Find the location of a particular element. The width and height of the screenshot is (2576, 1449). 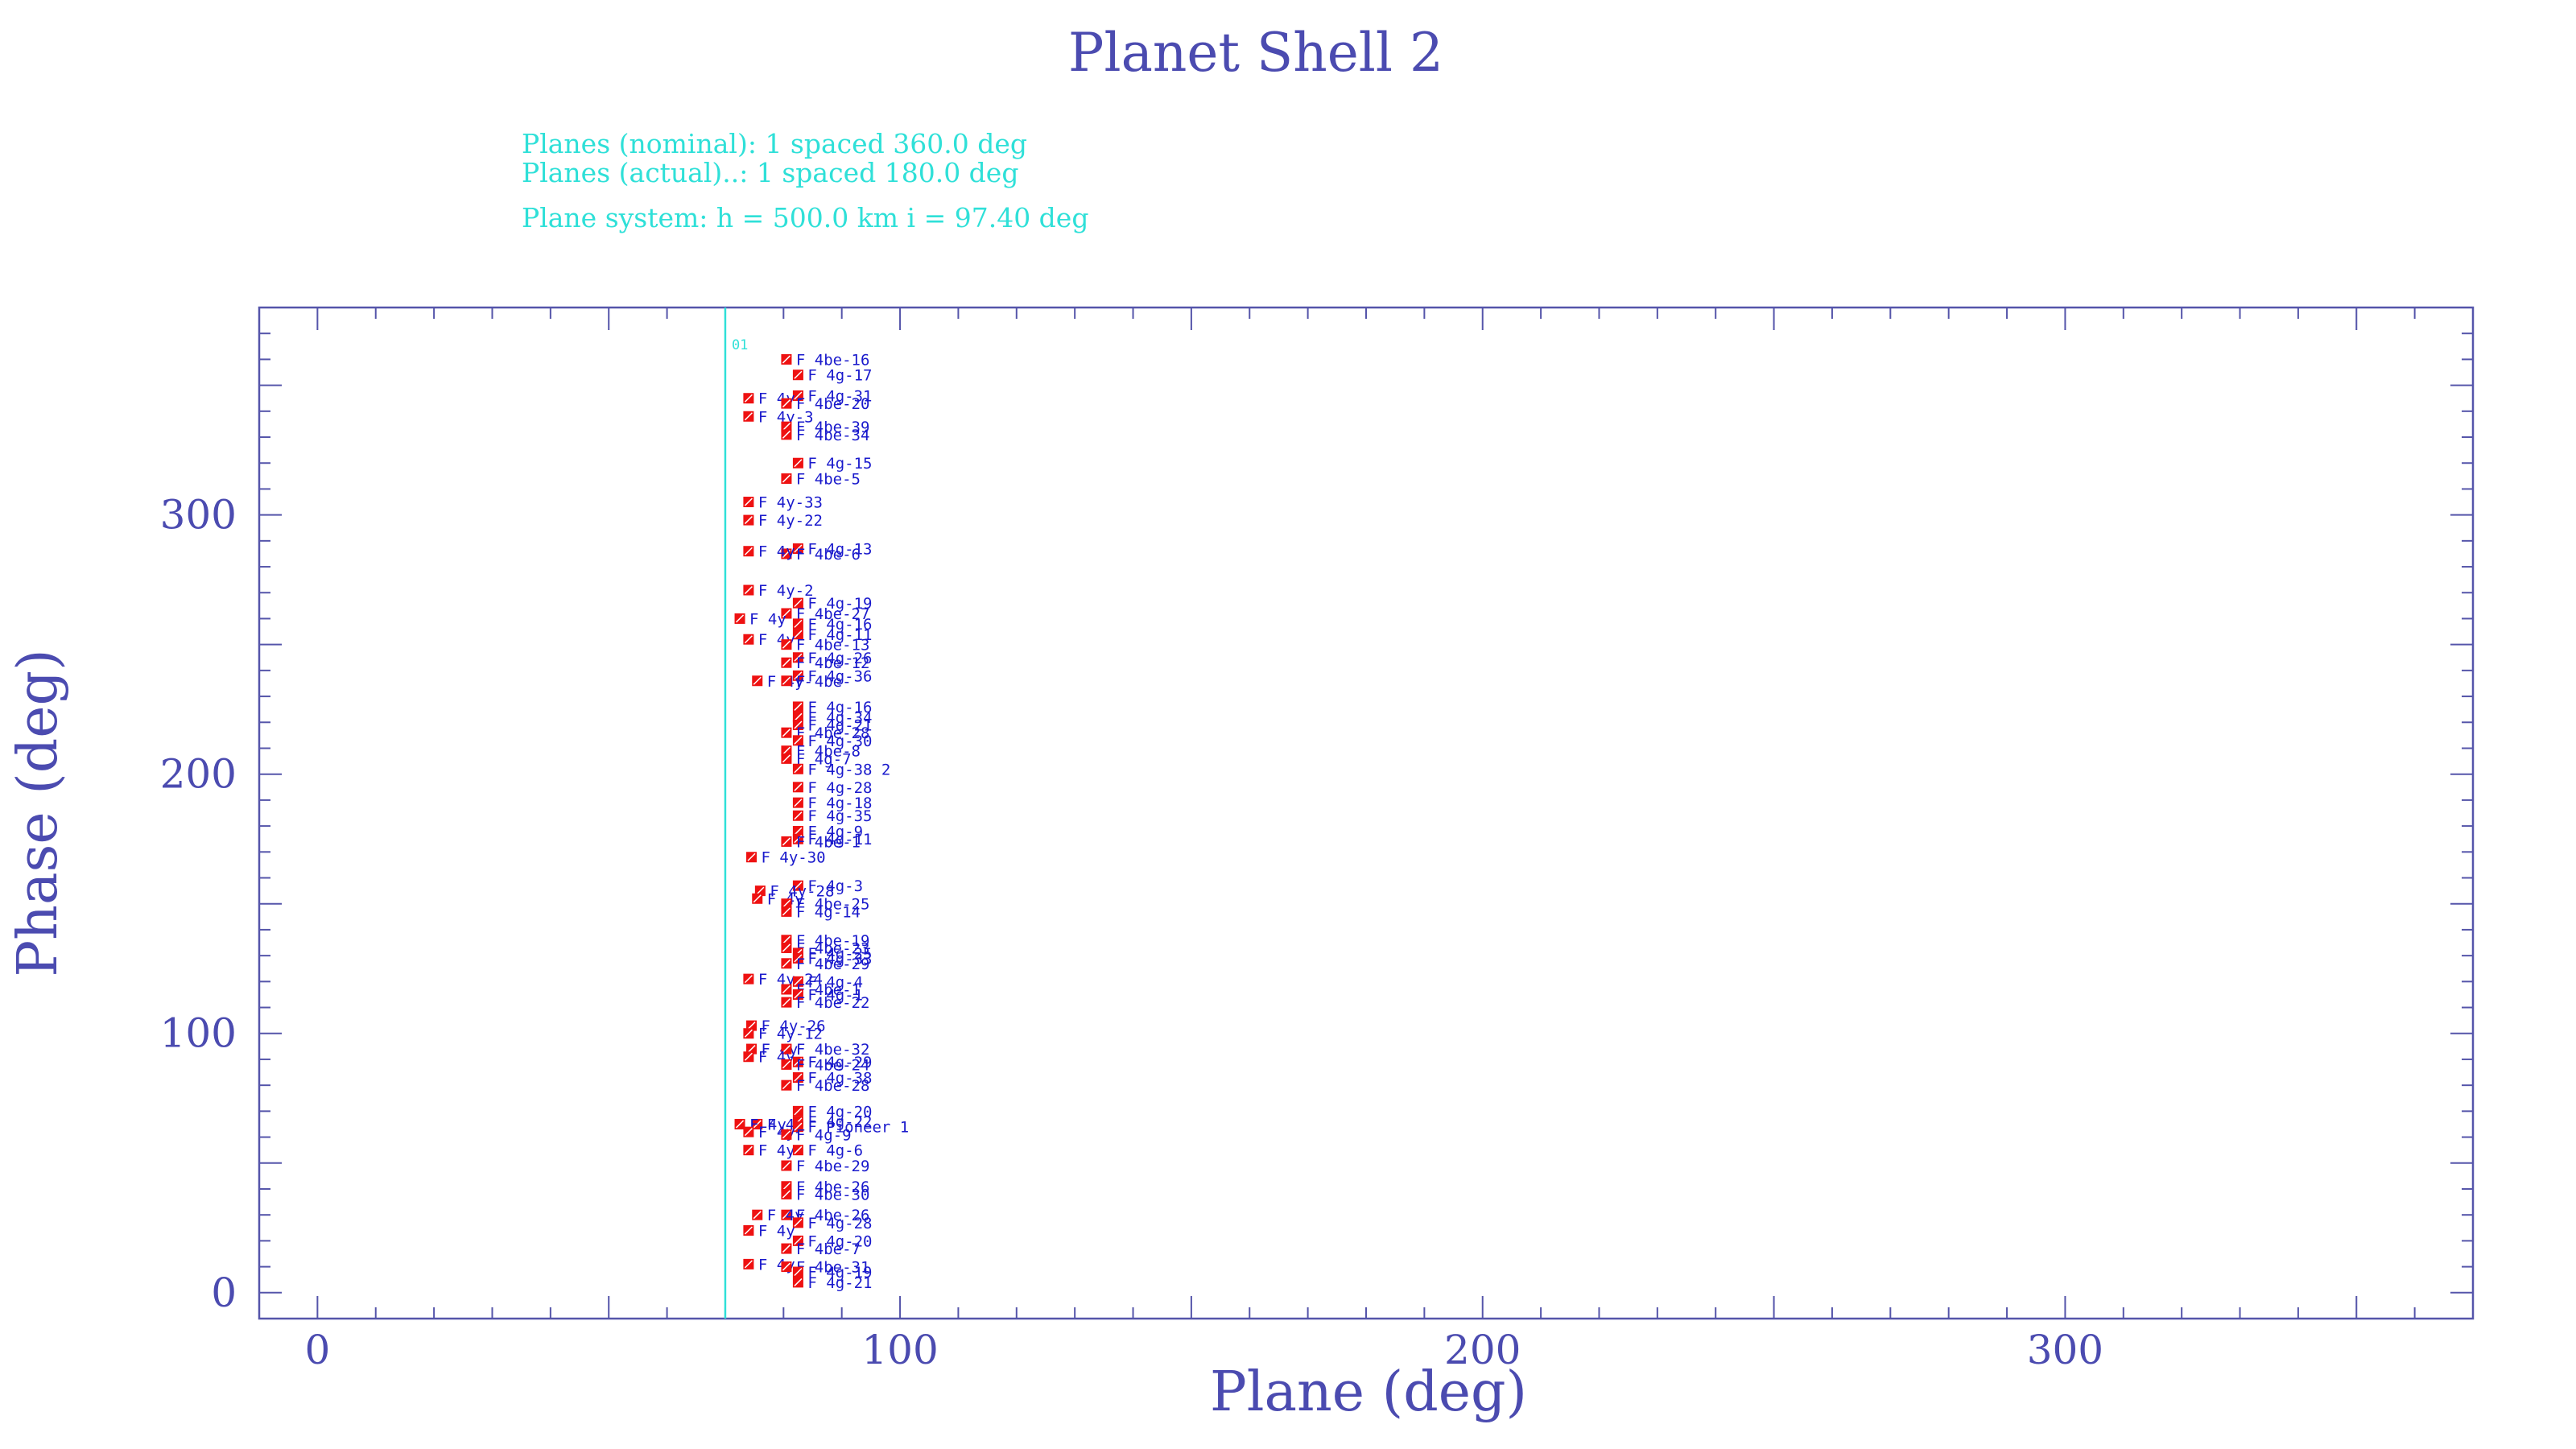

data-point-label: F 4g-22 is located at coordinates (839, 1122).